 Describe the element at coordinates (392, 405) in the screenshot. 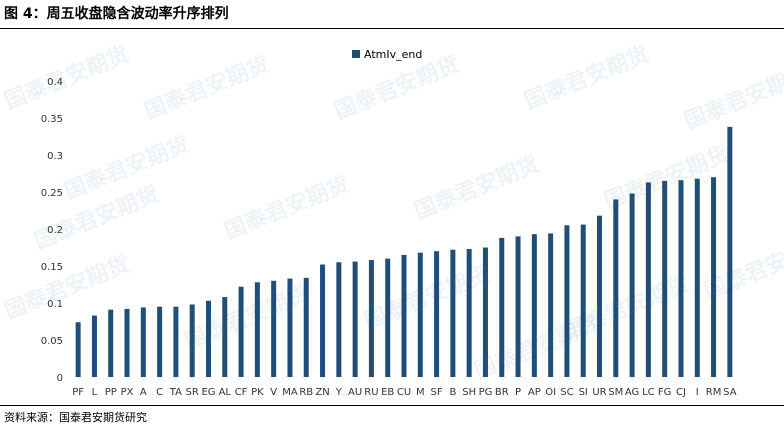

I see `bottom-rule` at that location.